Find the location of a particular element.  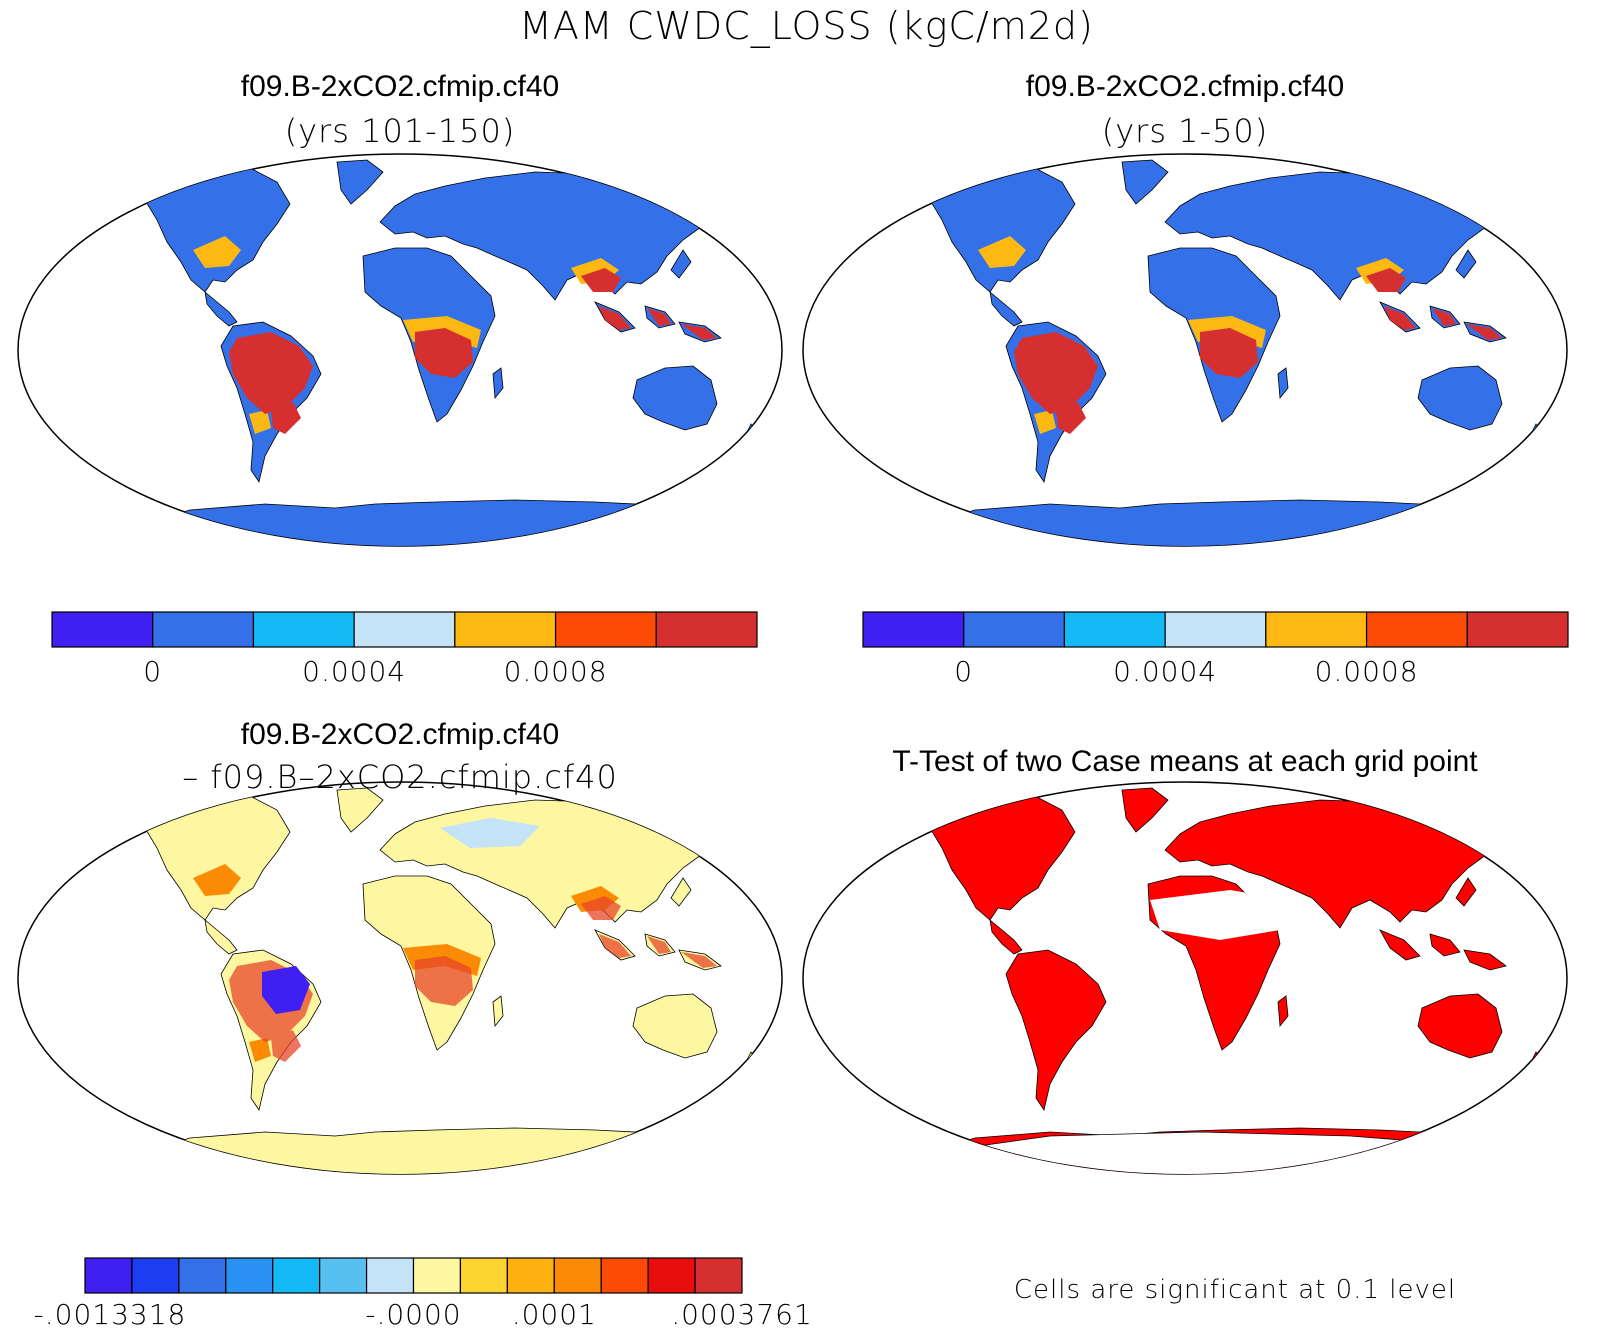

panel-2-colorbar is located at coordinates (1215, 629).